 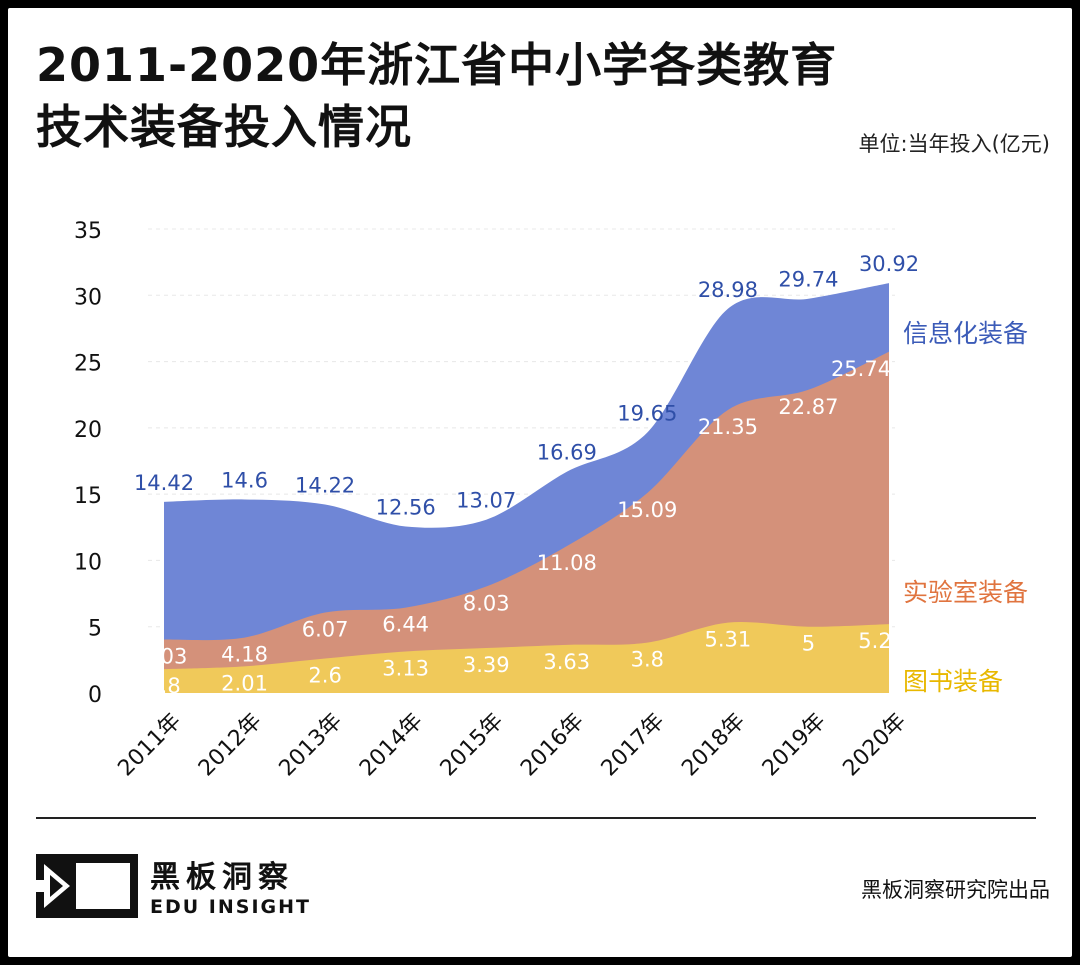 What do you see at coordinates (647, 660) in the screenshot?
I see `value-label-book: 3.8` at bounding box center [647, 660].